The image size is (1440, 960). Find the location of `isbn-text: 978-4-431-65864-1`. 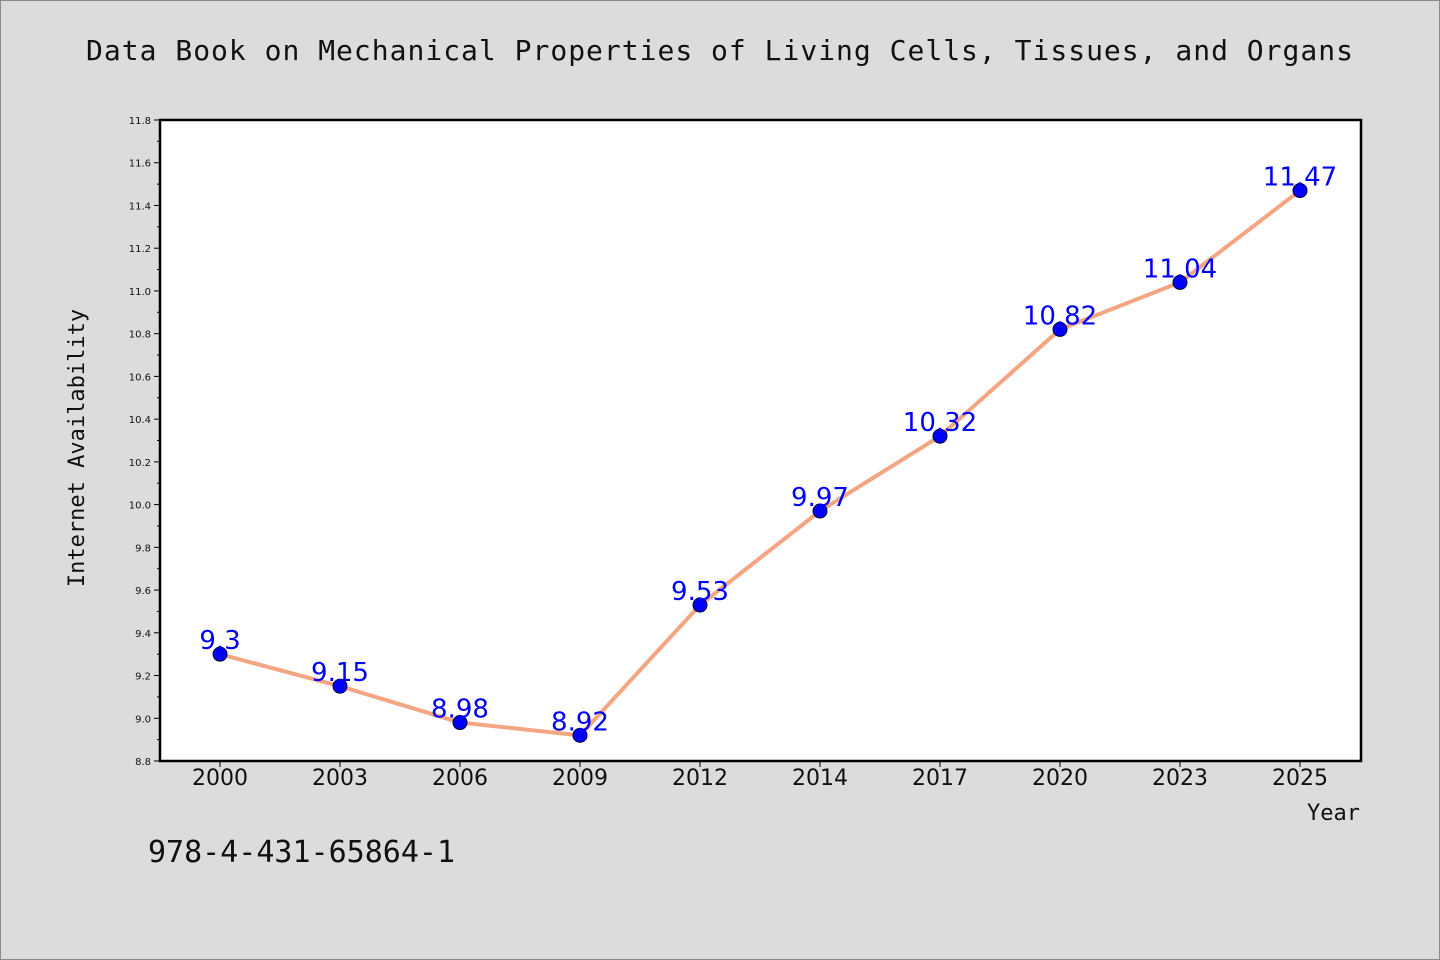

isbn-text: 978-4-431-65864-1 is located at coordinates (302, 852).